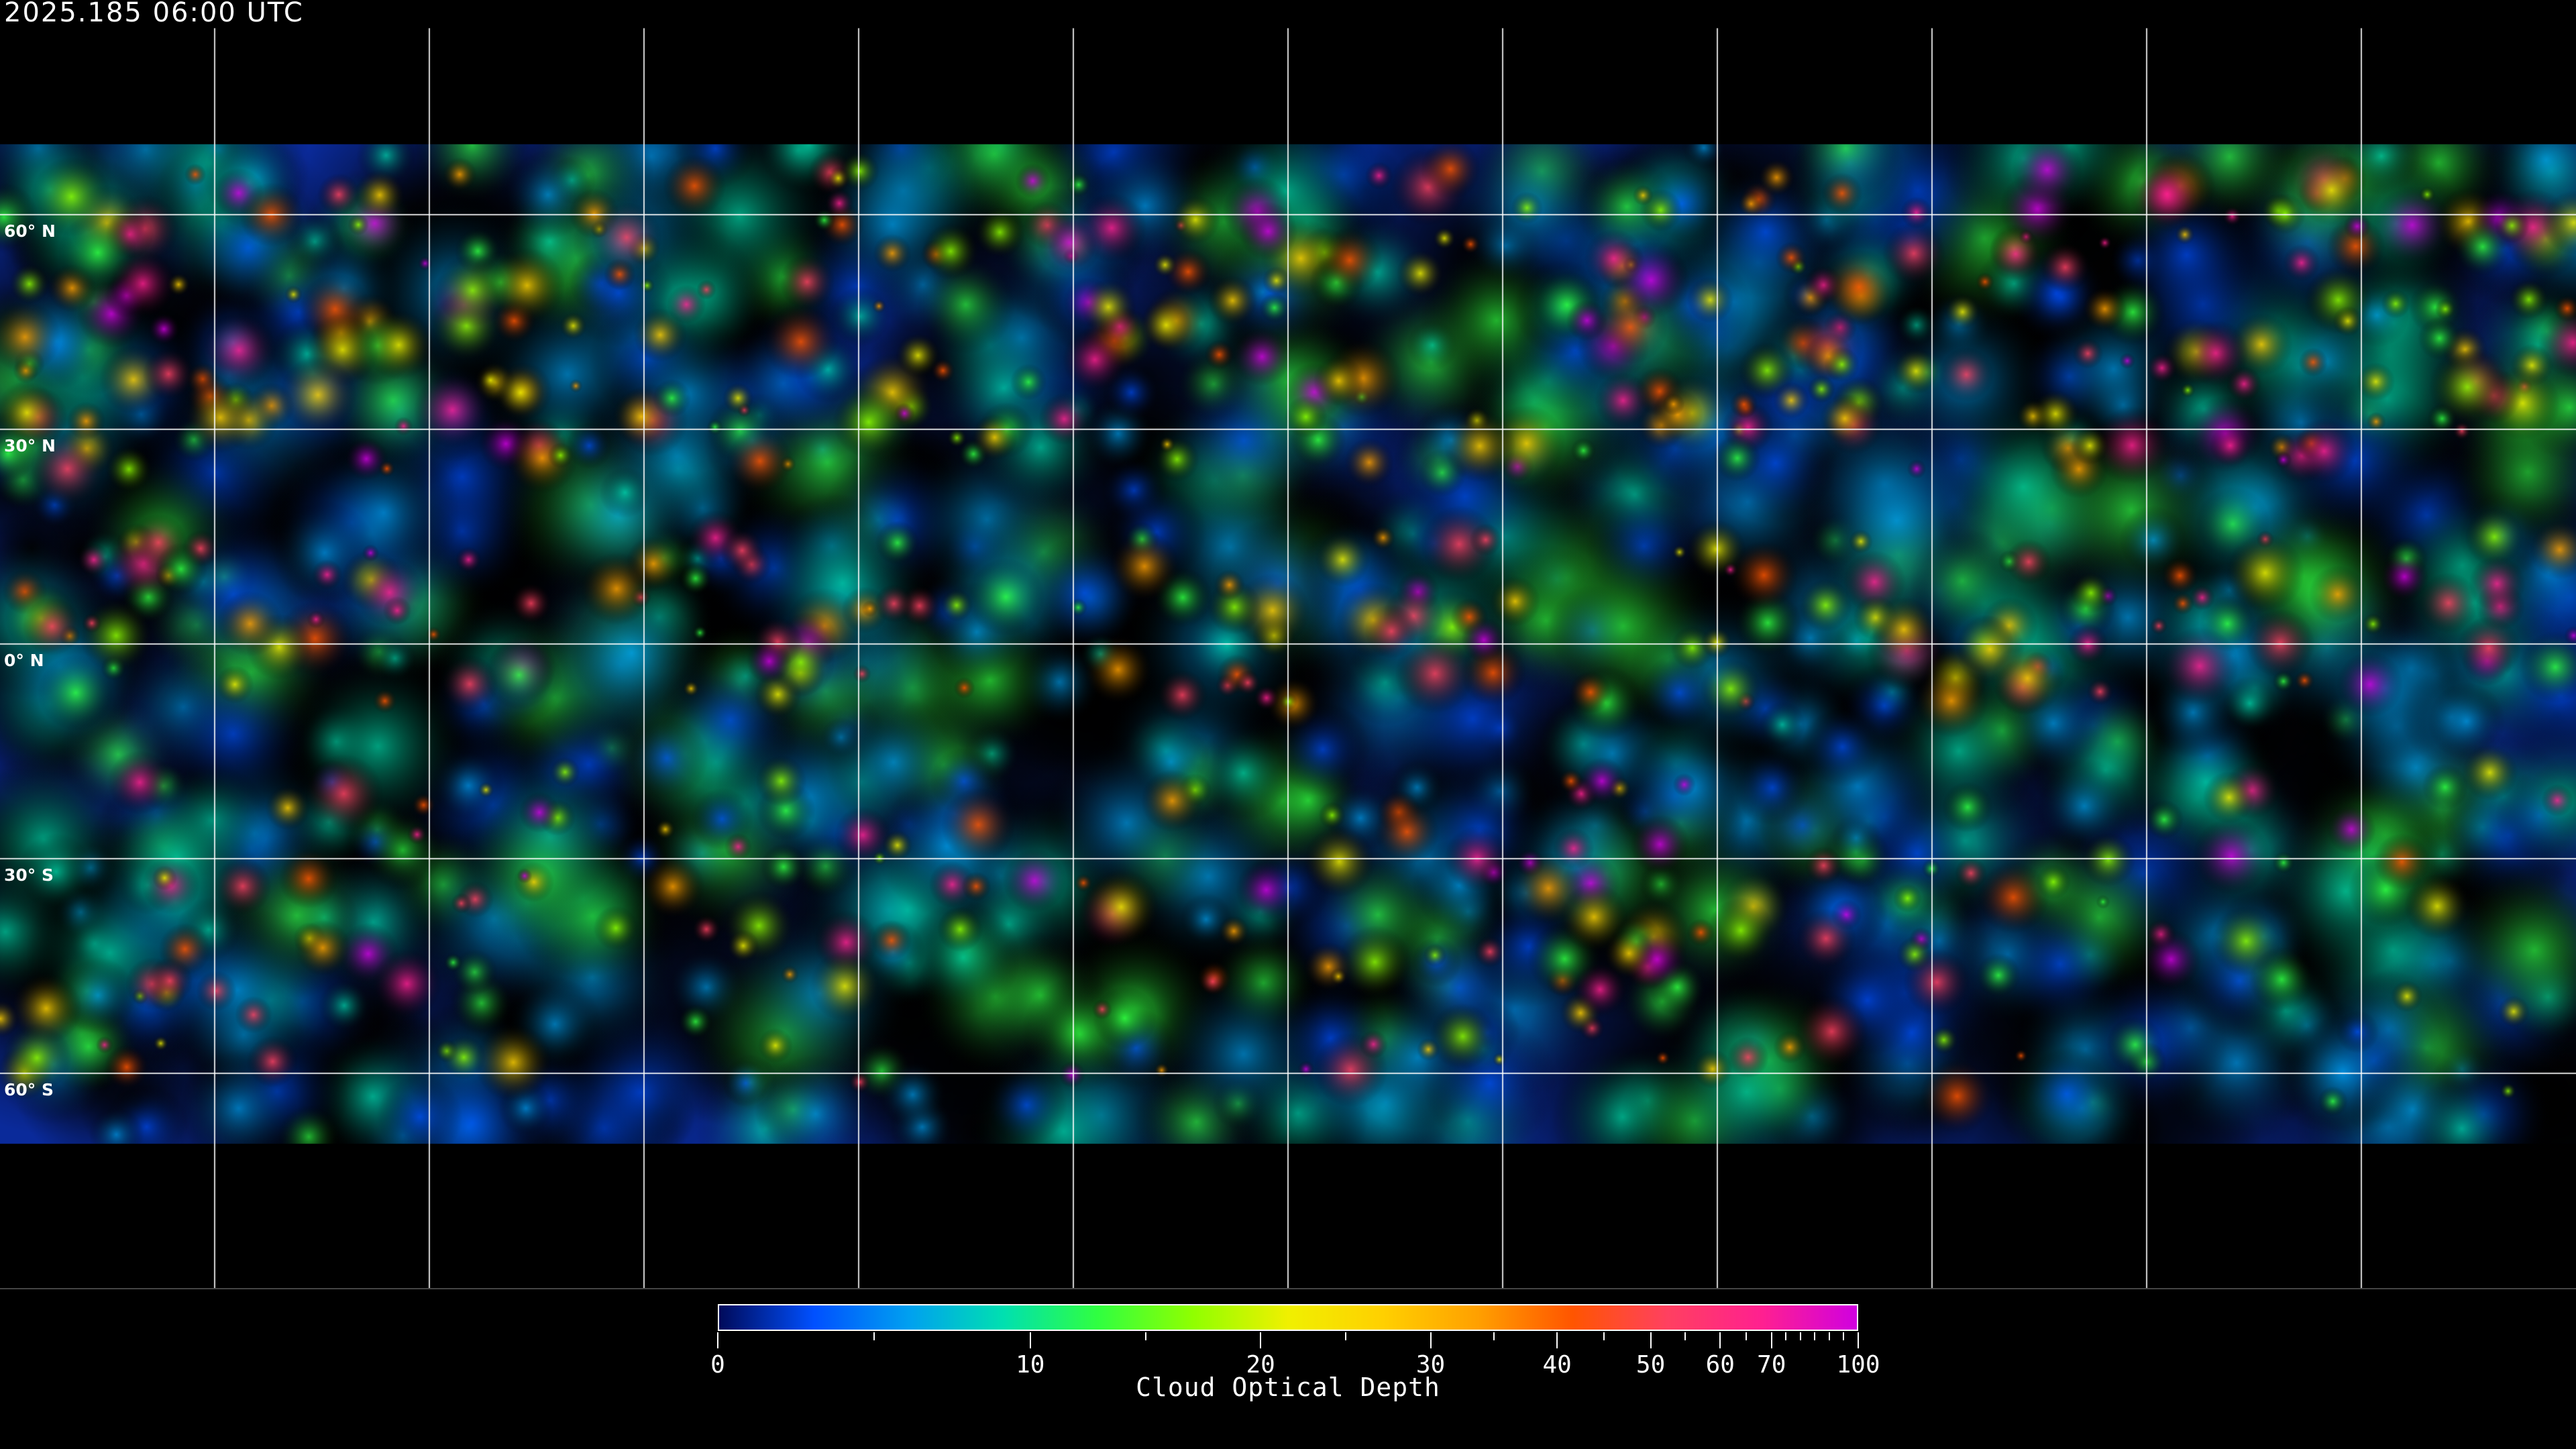  I want to click on lat-label-60s: 60° S, so click(29, 1089).